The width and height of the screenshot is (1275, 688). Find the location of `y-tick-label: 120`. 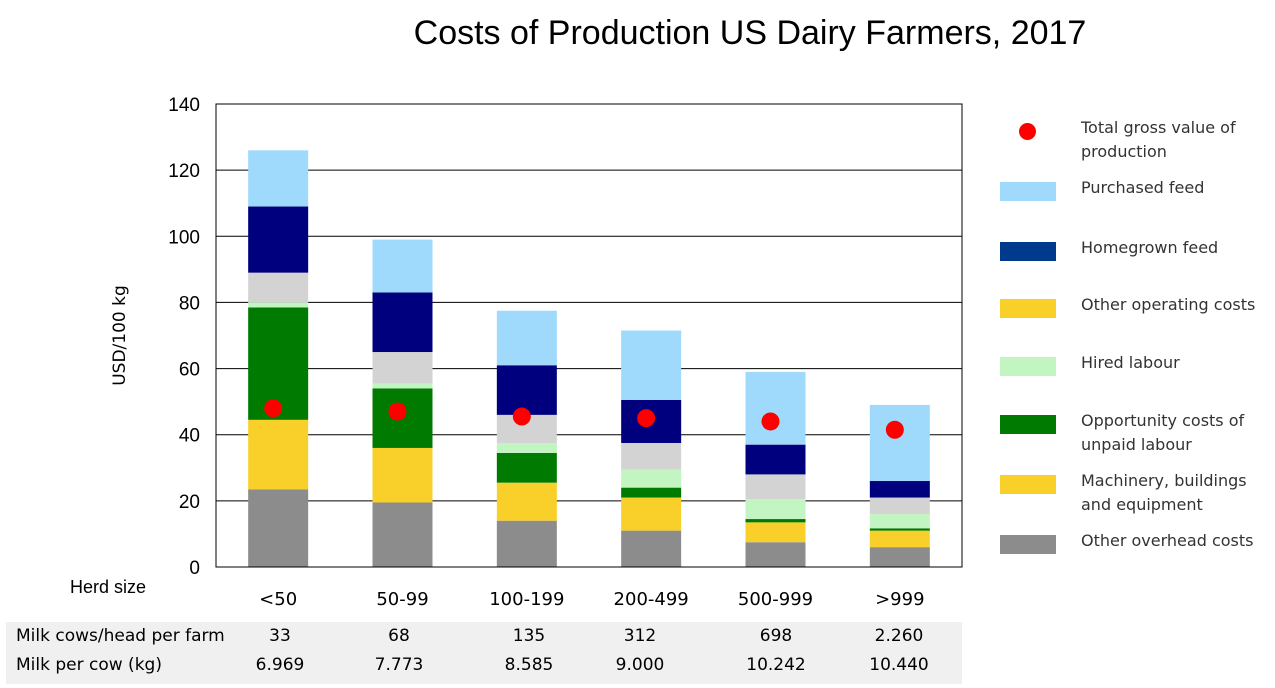

y-tick-label: 120 is located at coordinates (184, 171).